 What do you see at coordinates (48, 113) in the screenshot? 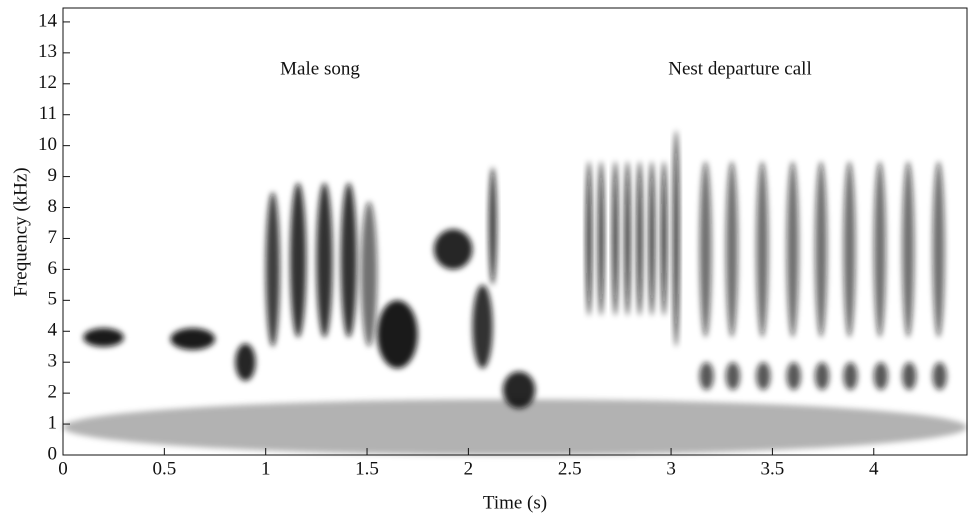
I see `y-tick-label: 11` at bounding box center [48, 113].